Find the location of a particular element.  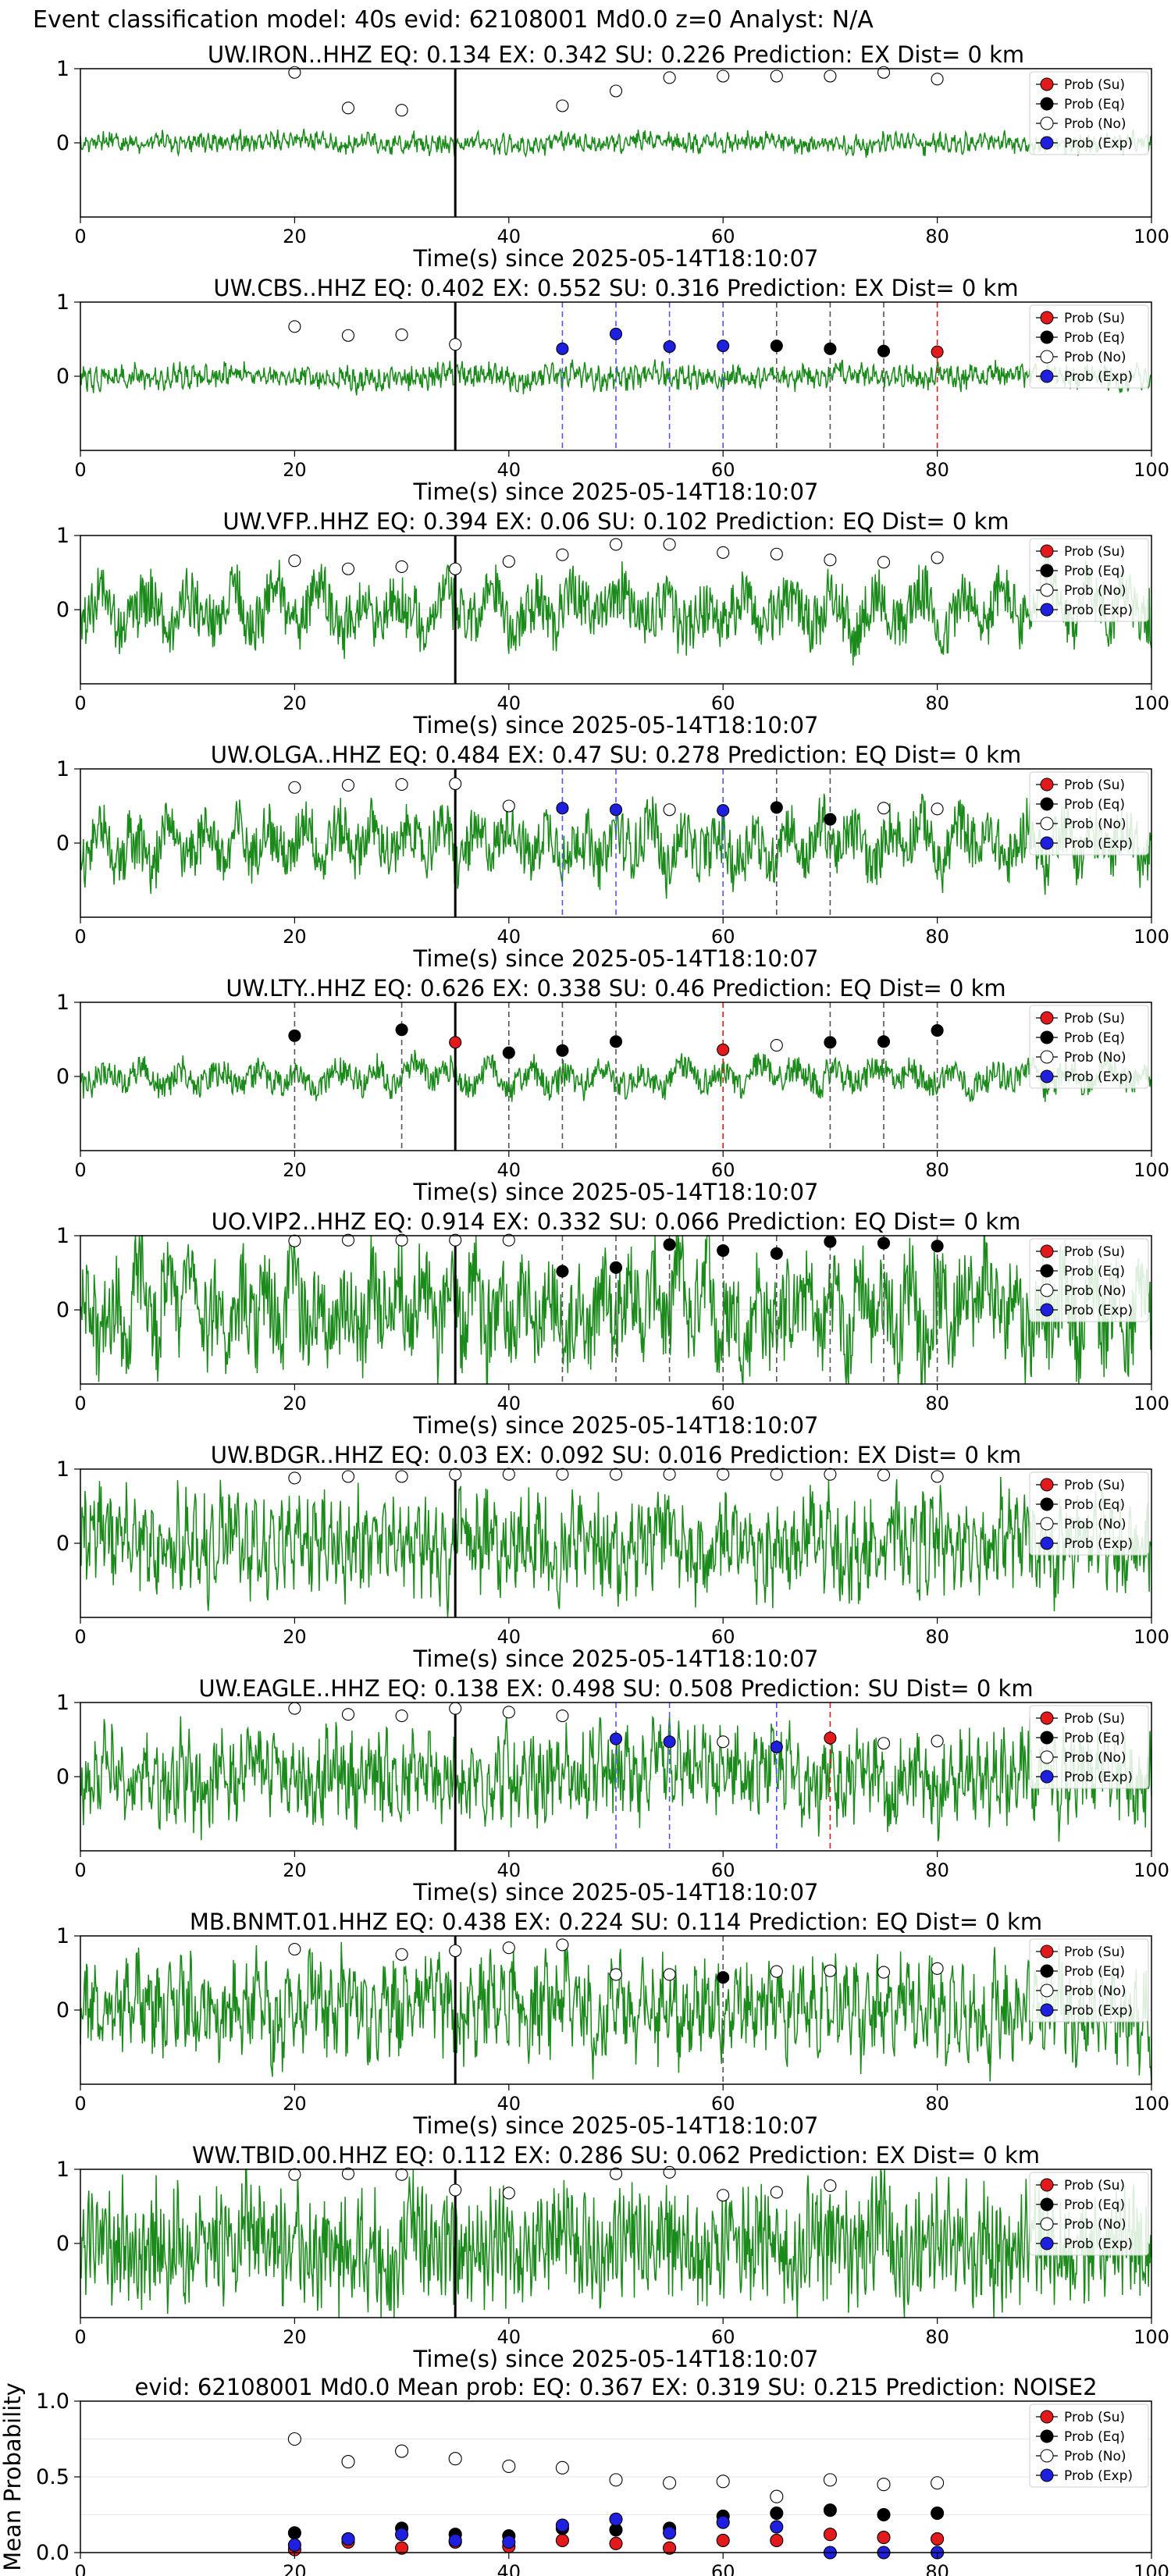

panel-9-ytick-label: 0 is located at coordinates (62, 2010).